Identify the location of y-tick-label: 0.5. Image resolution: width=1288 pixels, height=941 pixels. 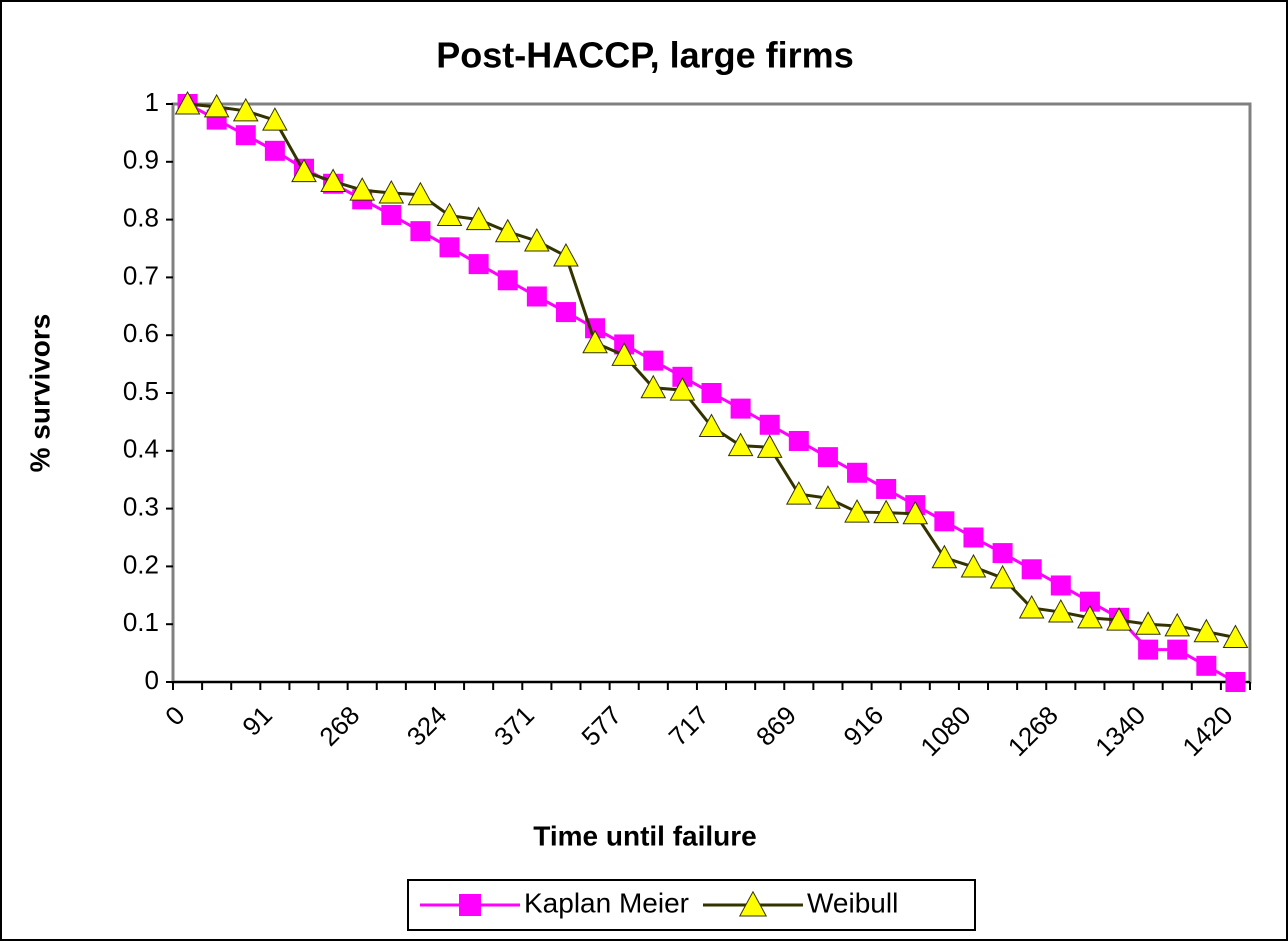
(141, 391).